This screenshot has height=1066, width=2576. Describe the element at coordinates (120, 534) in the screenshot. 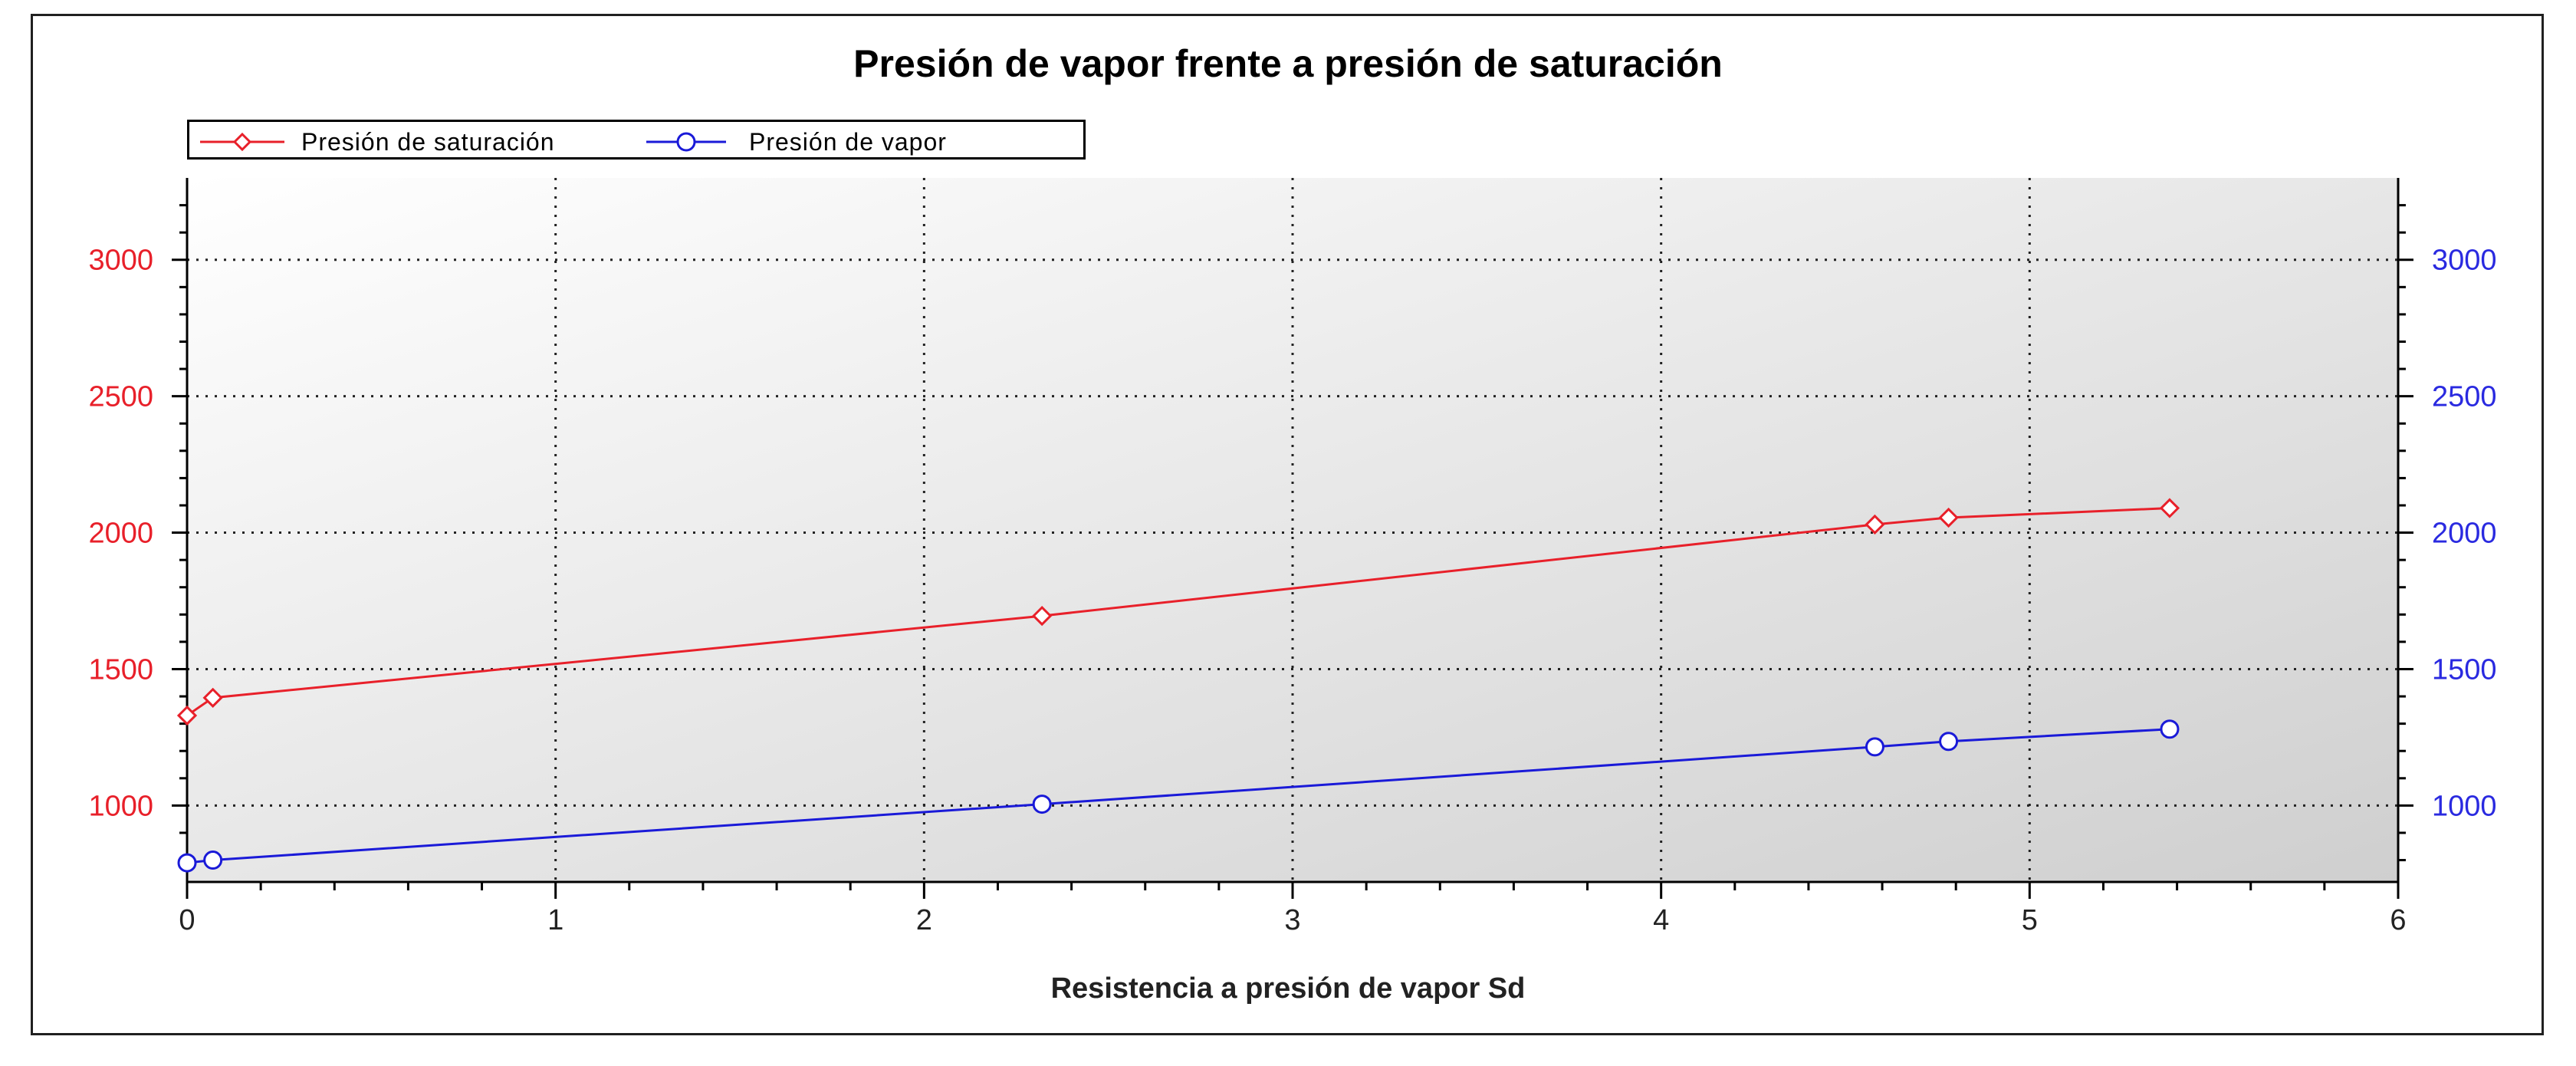

I see `y-left-tick-label: 2000` at that location.